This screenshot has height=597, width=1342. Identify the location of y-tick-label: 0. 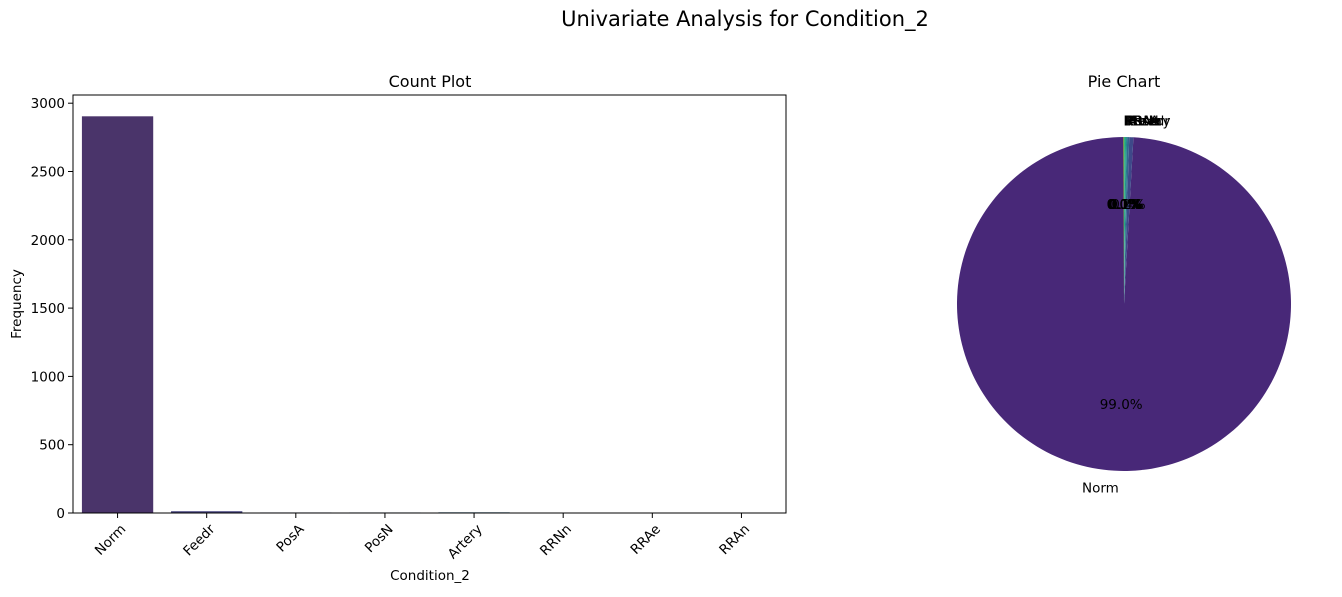
(60, 514).